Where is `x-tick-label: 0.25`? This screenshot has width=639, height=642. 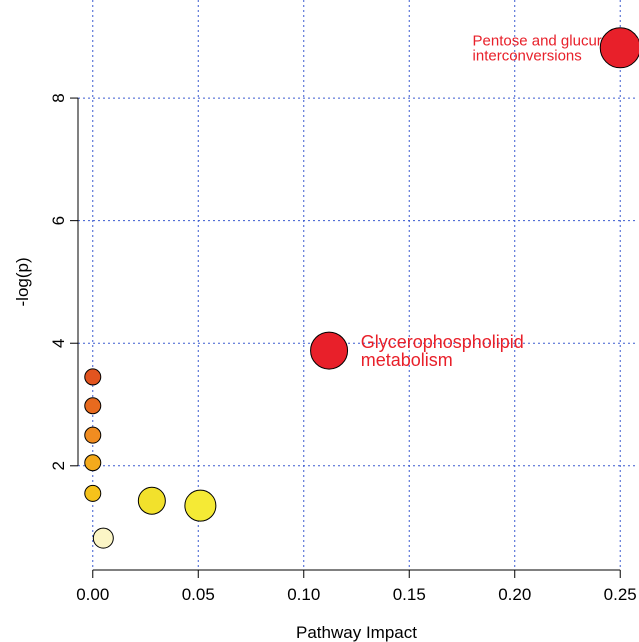 x-tick-label: 0.25 is located at coordinates (620, 594).